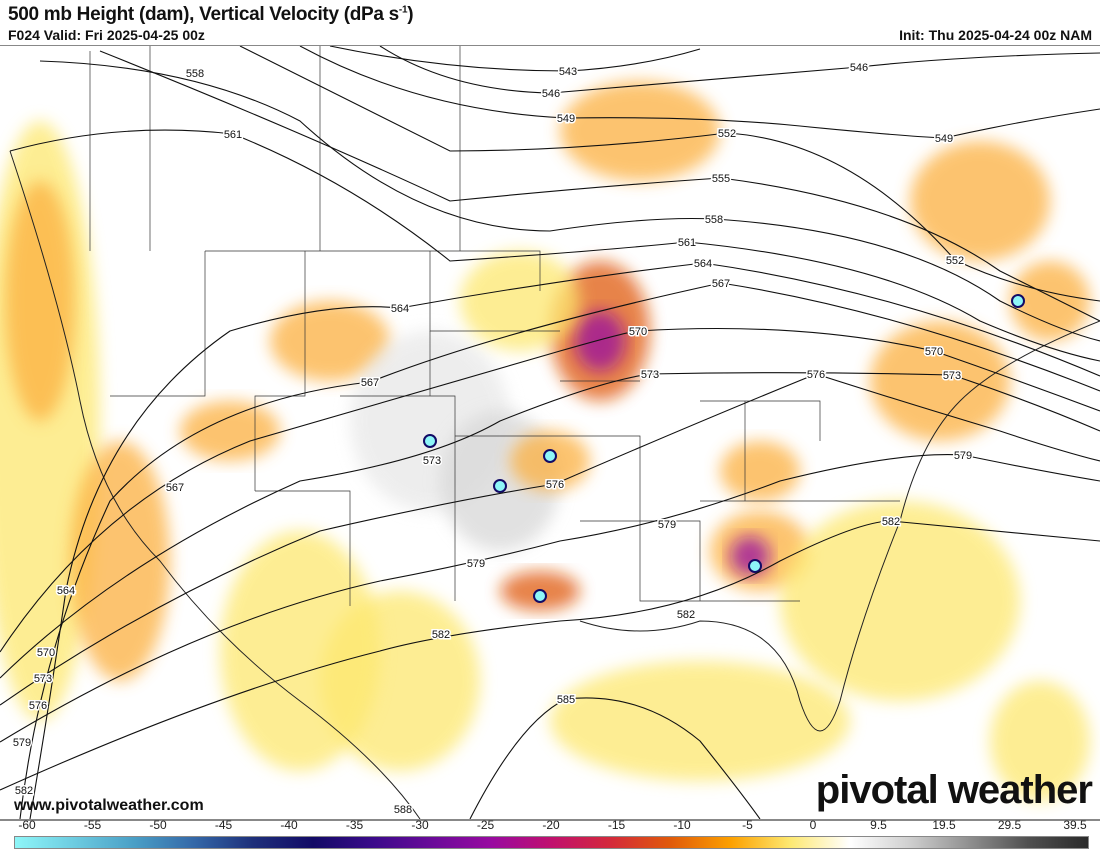  Describe the element at coordinates (223, 825) in the screenshot. I see `colorbar-tick-label: -45` at that location.